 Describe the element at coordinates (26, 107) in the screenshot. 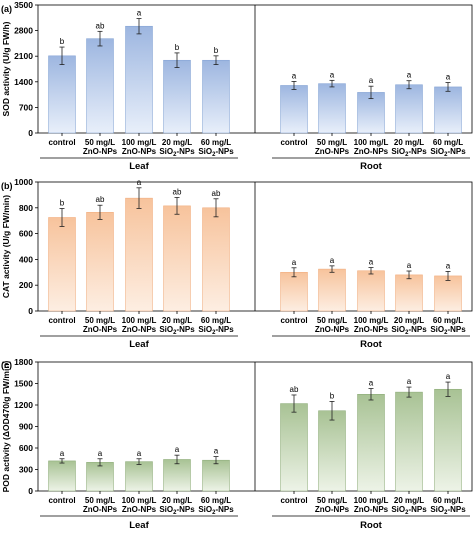

I see `y-tick-label: 700` at that location.